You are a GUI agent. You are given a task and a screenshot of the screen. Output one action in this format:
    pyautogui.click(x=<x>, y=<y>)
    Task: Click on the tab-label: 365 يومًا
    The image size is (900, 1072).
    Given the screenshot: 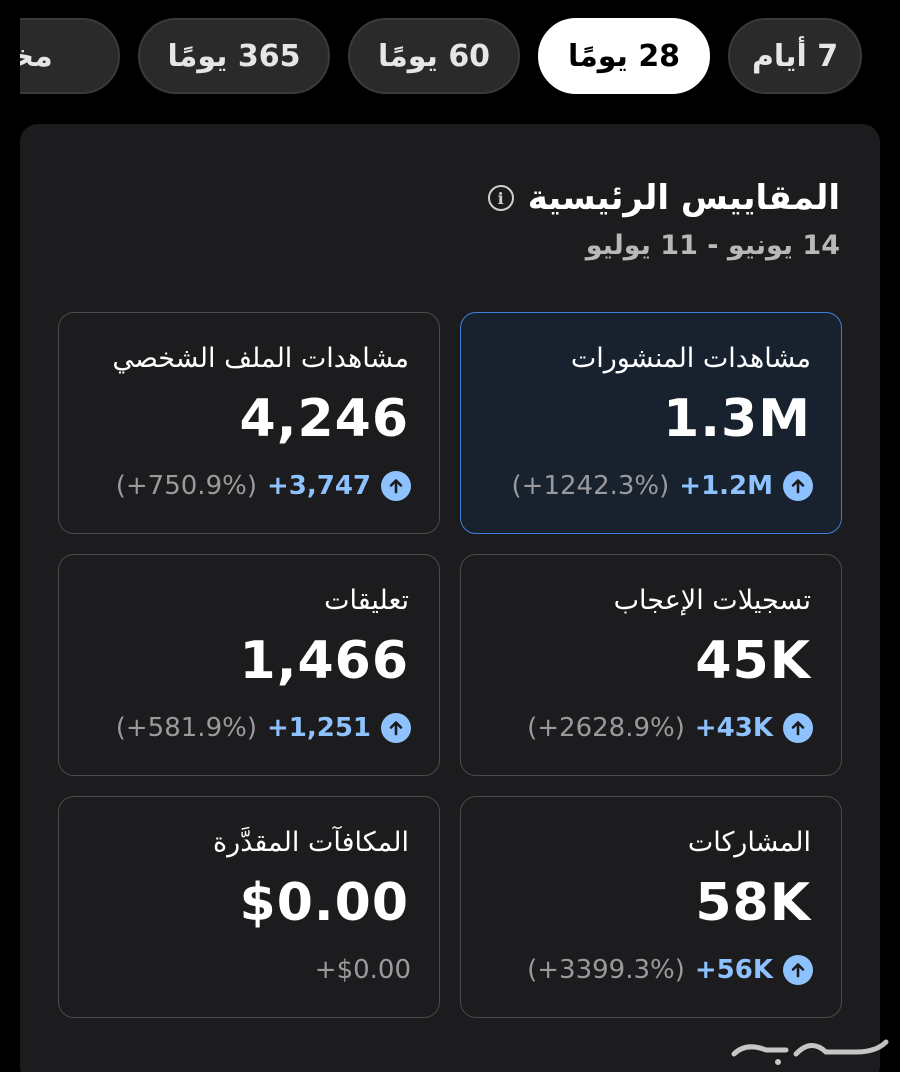 What is the action you would take?
    pyautogui.click(x=234, y=56)
    